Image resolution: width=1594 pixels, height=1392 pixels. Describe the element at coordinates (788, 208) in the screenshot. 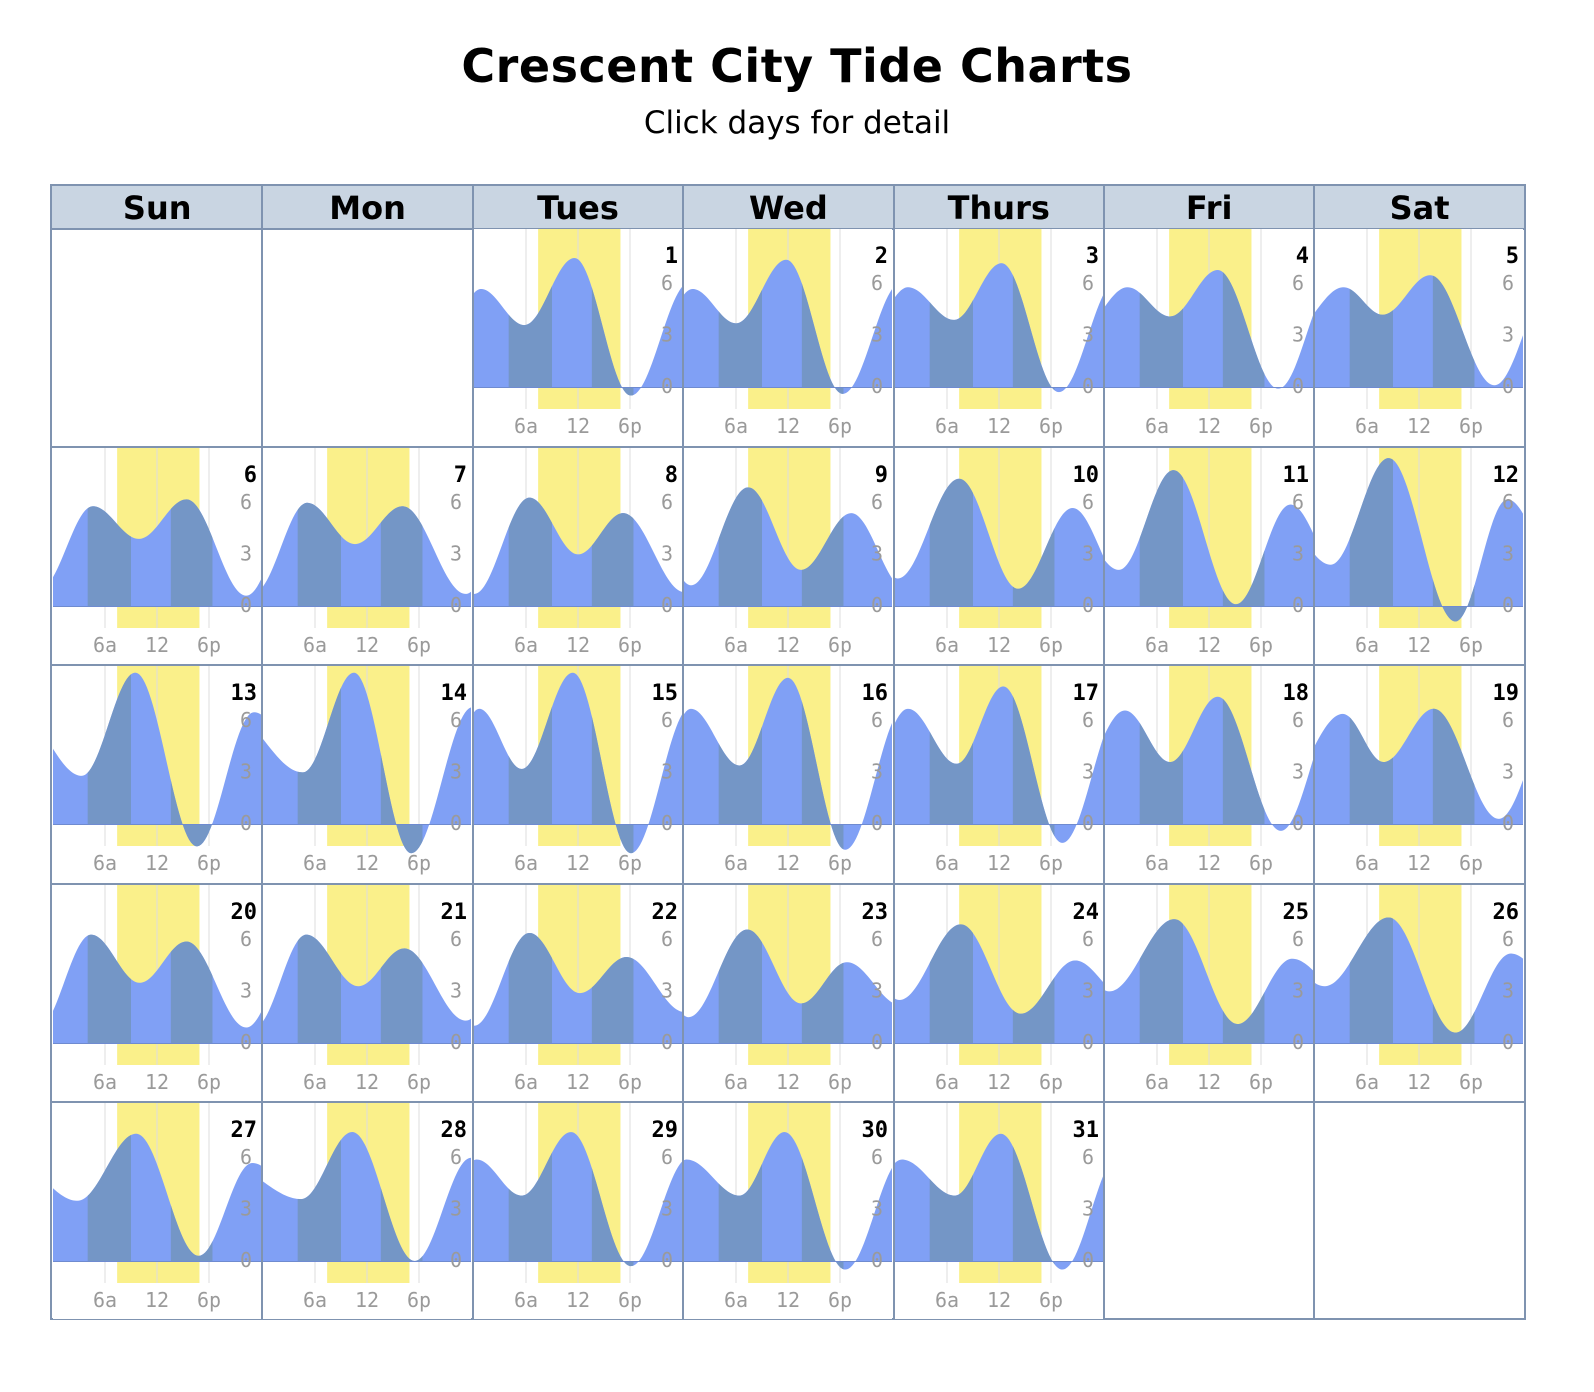

I see `weekday-header-row: Sun Mon Tues Wed Thurs Fri Sat` at that location.